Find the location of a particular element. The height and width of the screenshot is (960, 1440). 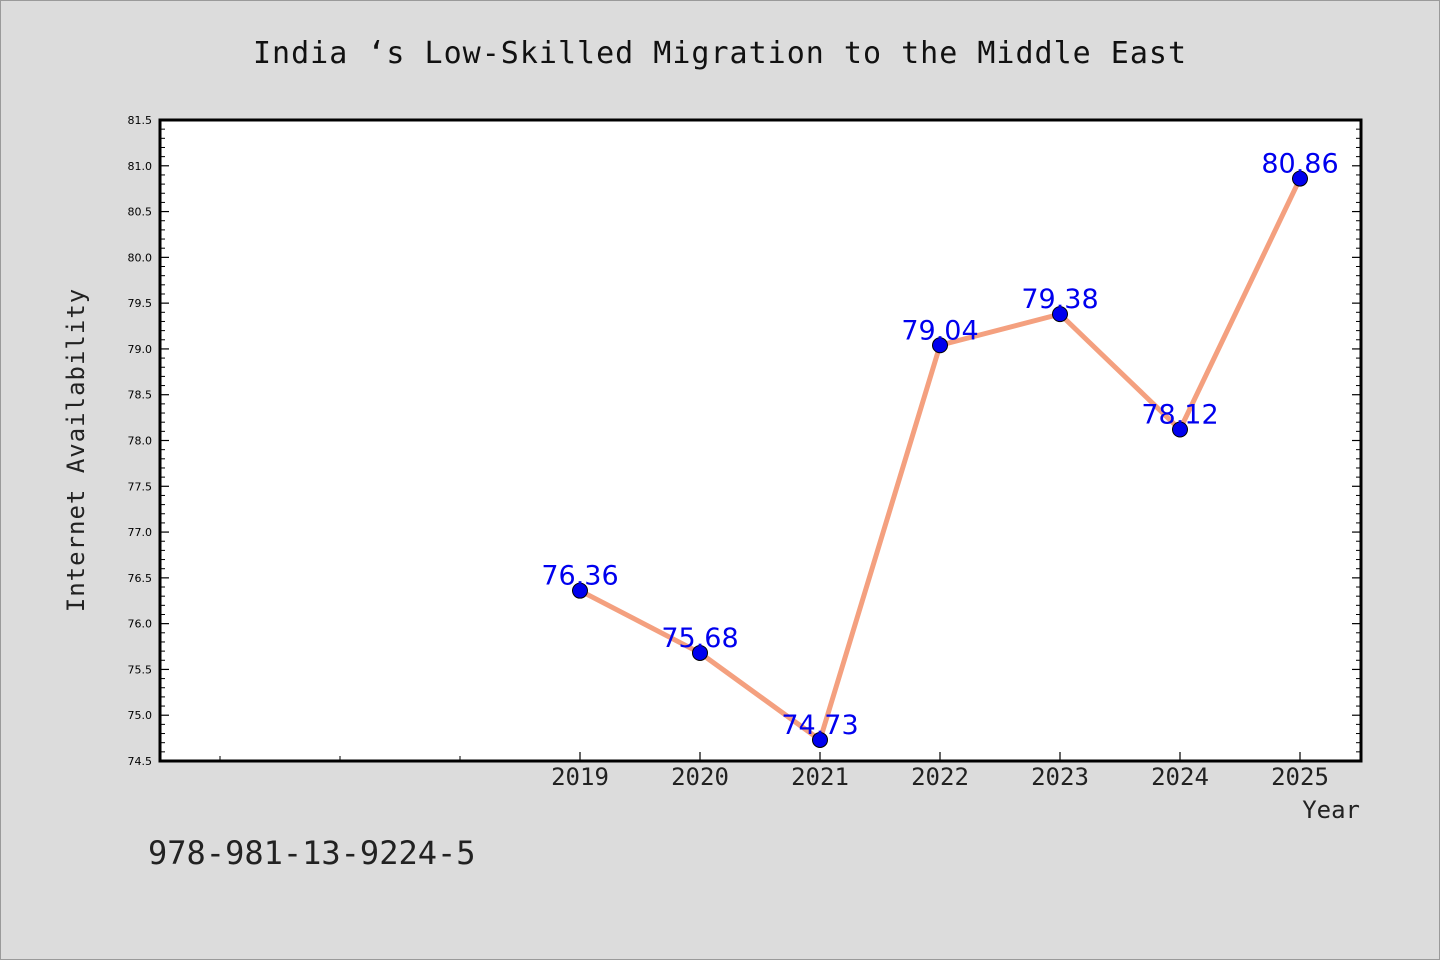

x-tick-label: 2025 is located at coordinates (1300, 777).